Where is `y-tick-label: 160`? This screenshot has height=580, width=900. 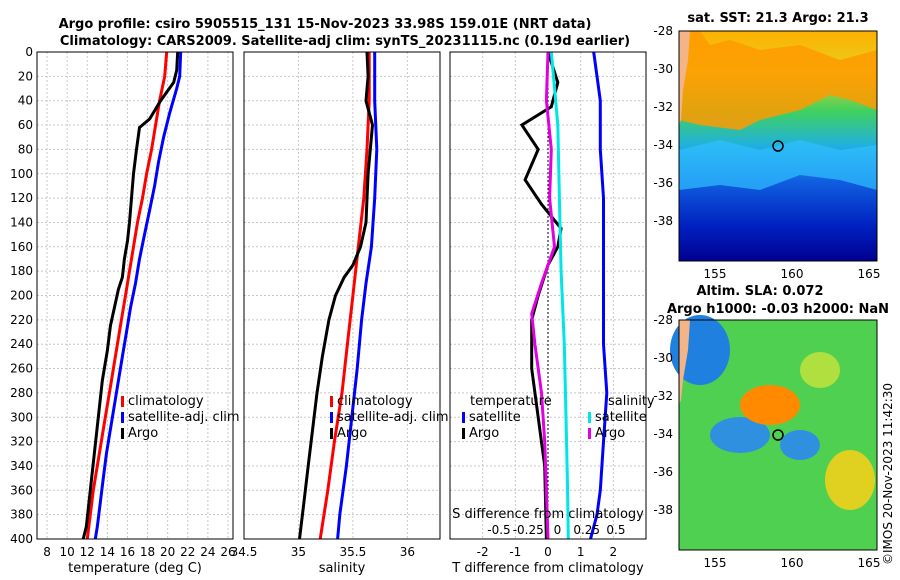 y-tick-label: 160 is located at coordinates (21, 247).